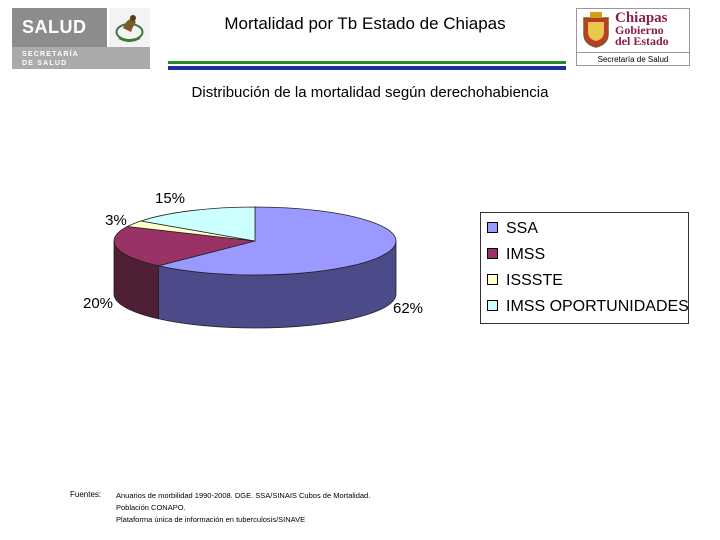 Image resolution: width=720 pixels, height=540 pixels. Describe the element at coordinates (151, 507) in the screenshot. I see `source-line: Población CONAPO.` at that location.